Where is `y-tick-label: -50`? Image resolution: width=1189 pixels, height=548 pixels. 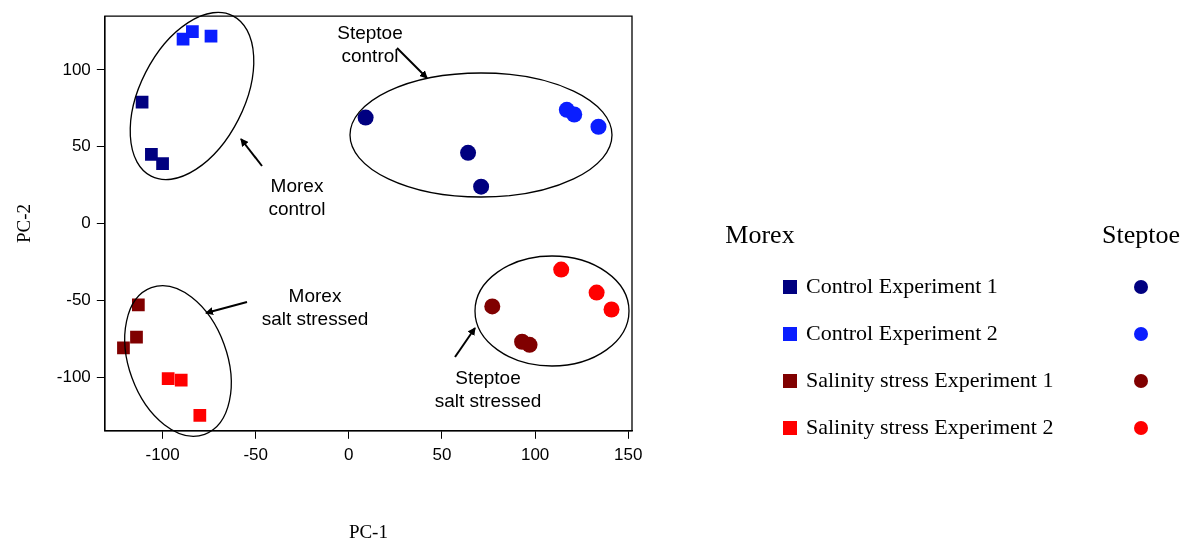
y-tick-label: -50 is located at coordinates (78, 299).